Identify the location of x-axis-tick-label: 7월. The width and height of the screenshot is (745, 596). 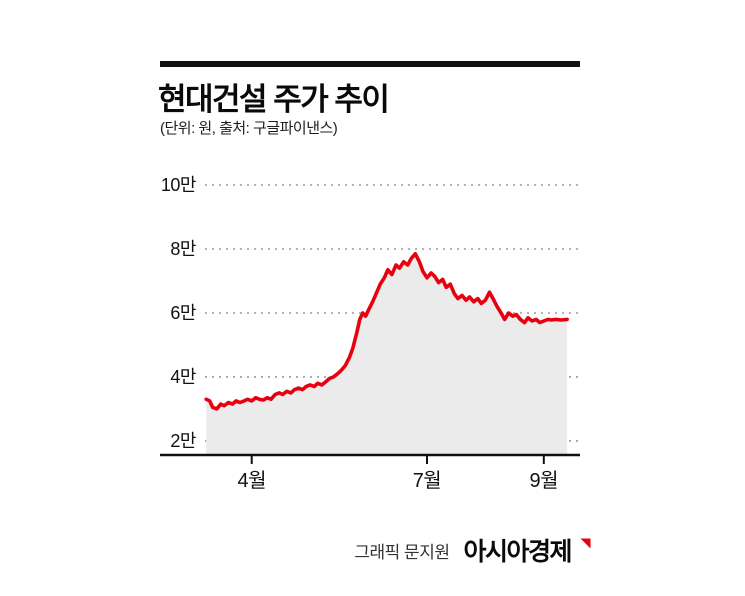
(427, 481).